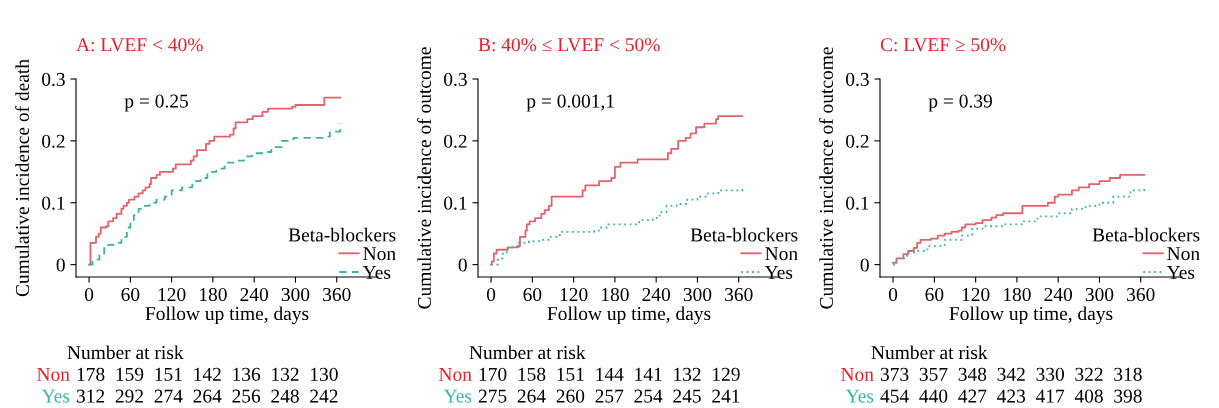 This screenshot has width=1219, height=408. Describe the element at coordinates (1011, 374) in the screenshot. I see `text: 373 357 348 342 330 322 318` at that location.